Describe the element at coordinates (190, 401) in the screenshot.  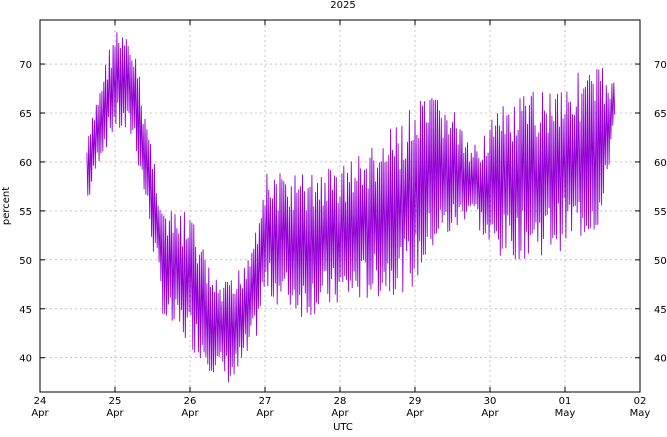
I see `x-tick-label-day: 26` at that location.